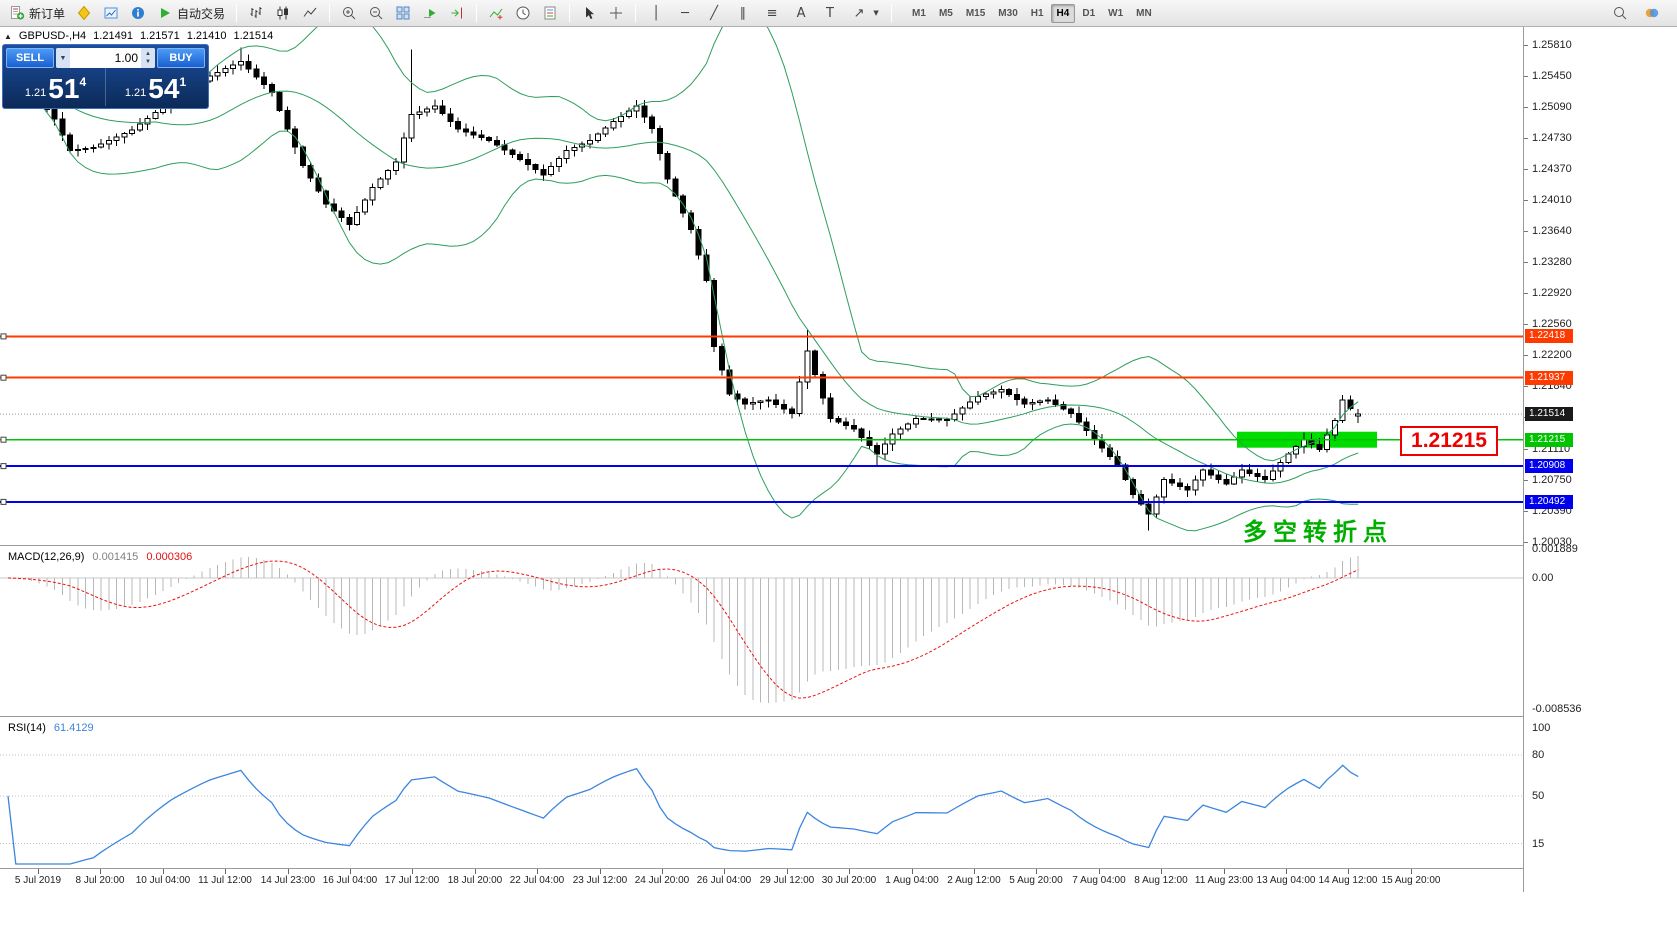  What do you see at coordinates (457, 13) in the screenshot?
I see `chart-shift-button` at bounding box center [457, 13].